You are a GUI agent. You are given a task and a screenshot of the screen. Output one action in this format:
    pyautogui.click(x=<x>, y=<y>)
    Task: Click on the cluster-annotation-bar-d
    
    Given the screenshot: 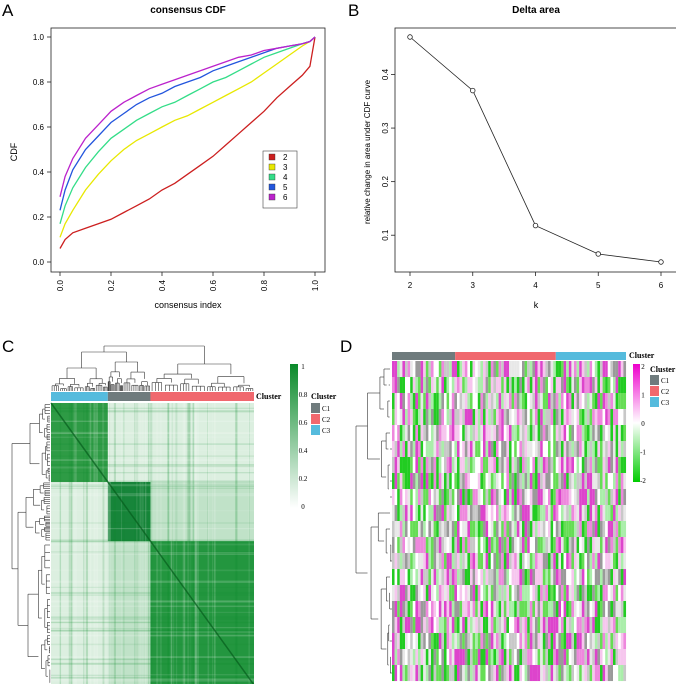 What is the action you would take?
    pyautogui.click(x=509, y=356)
    